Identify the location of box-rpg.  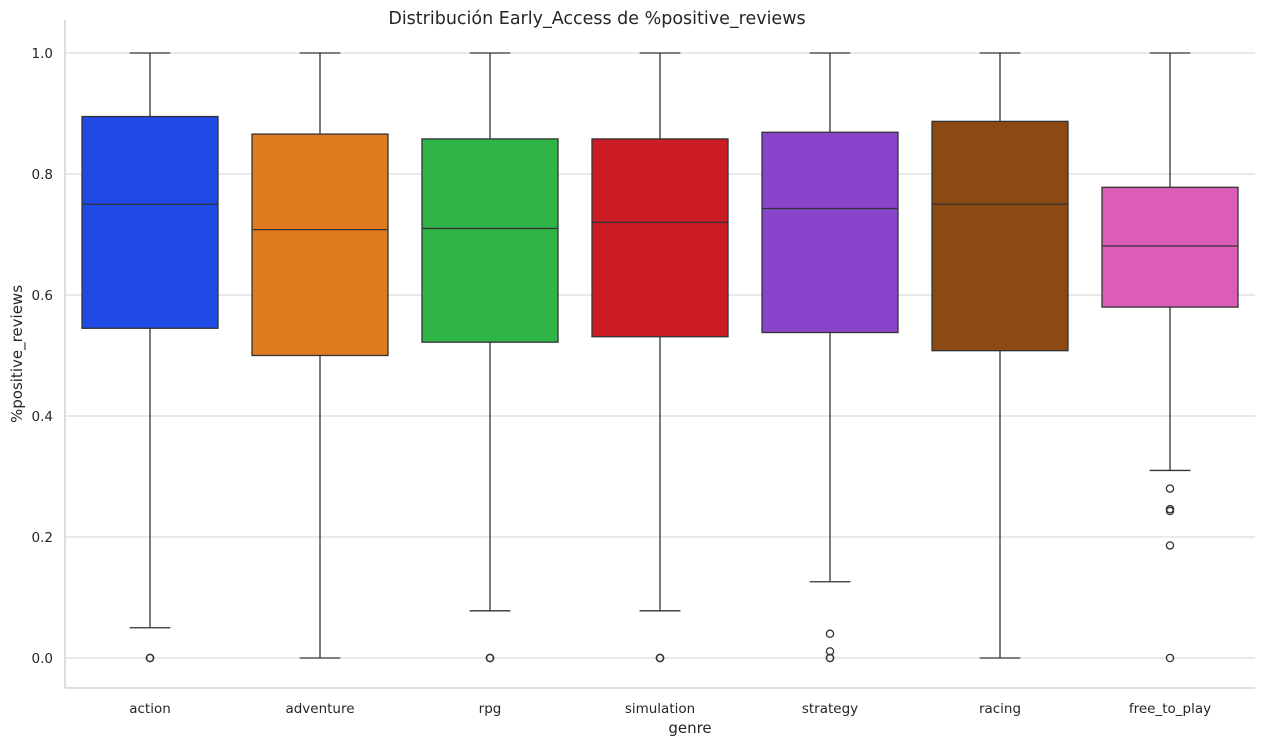
(490, 357).